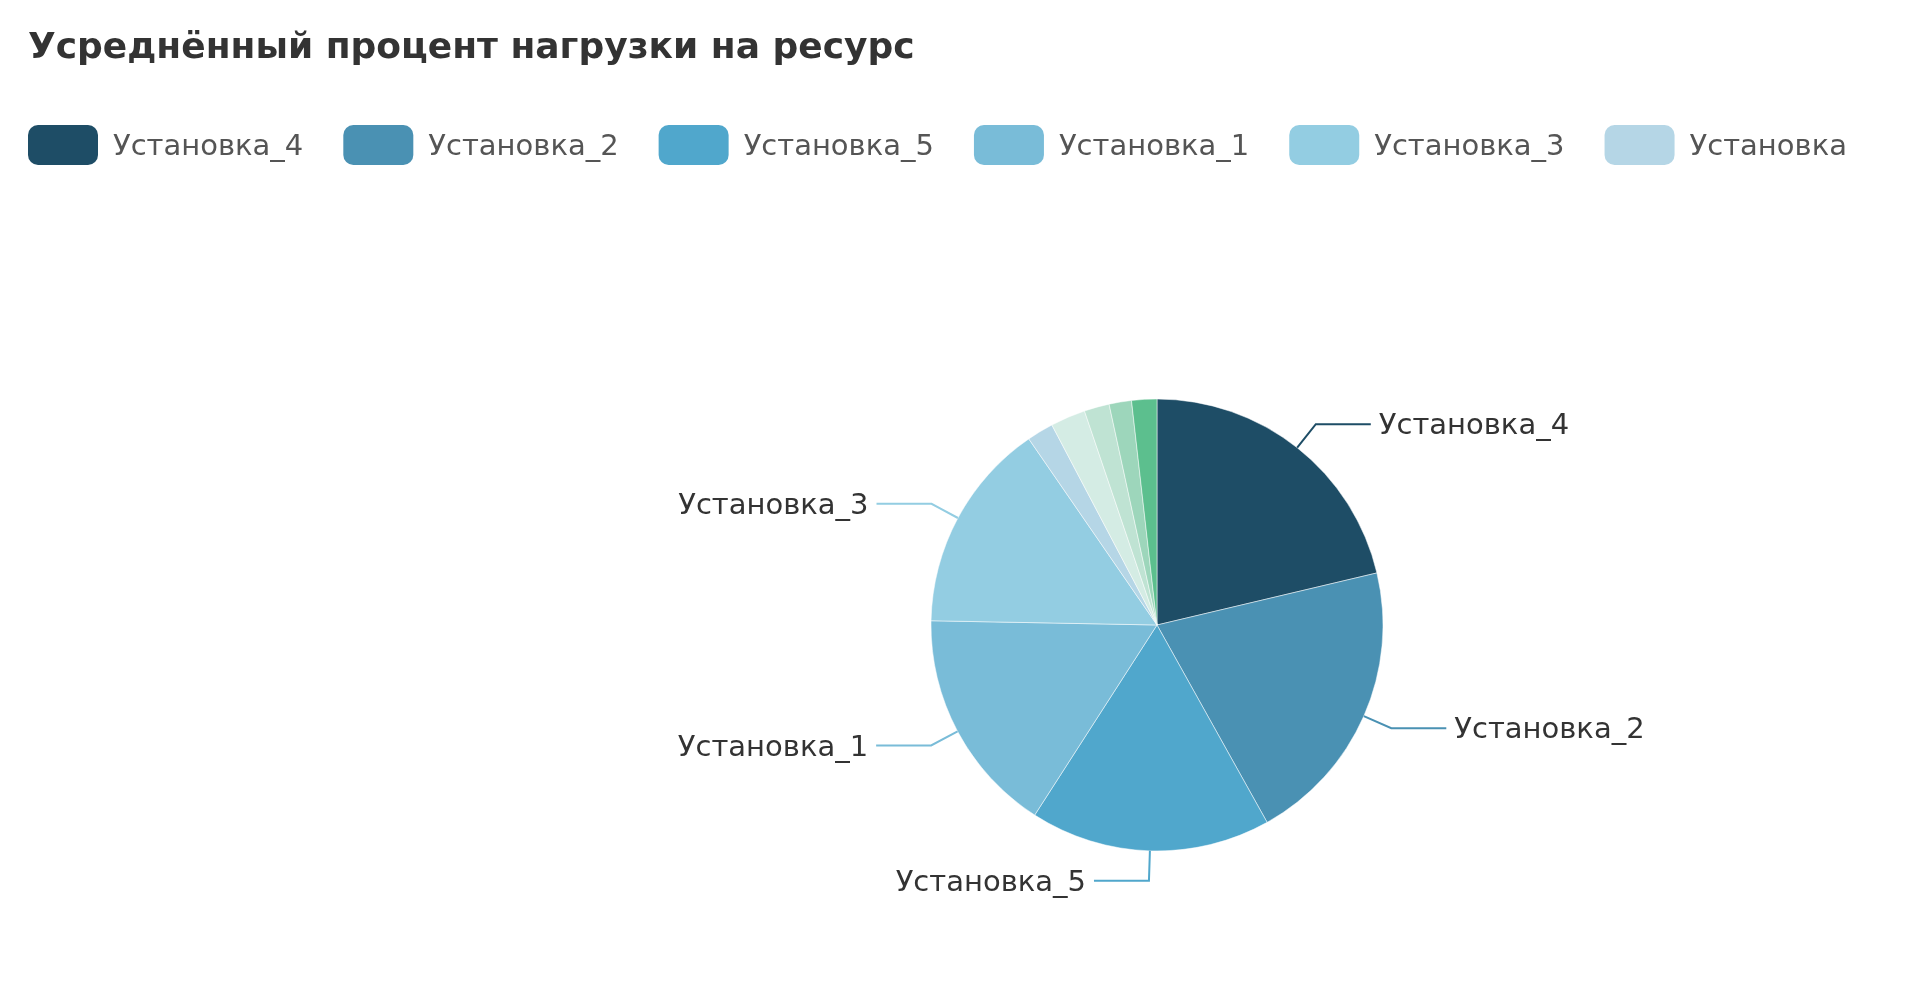 The width and height of the screenshot is (1920, 998). I want to click on slice-label: Установка_2, so click(1549, 728).